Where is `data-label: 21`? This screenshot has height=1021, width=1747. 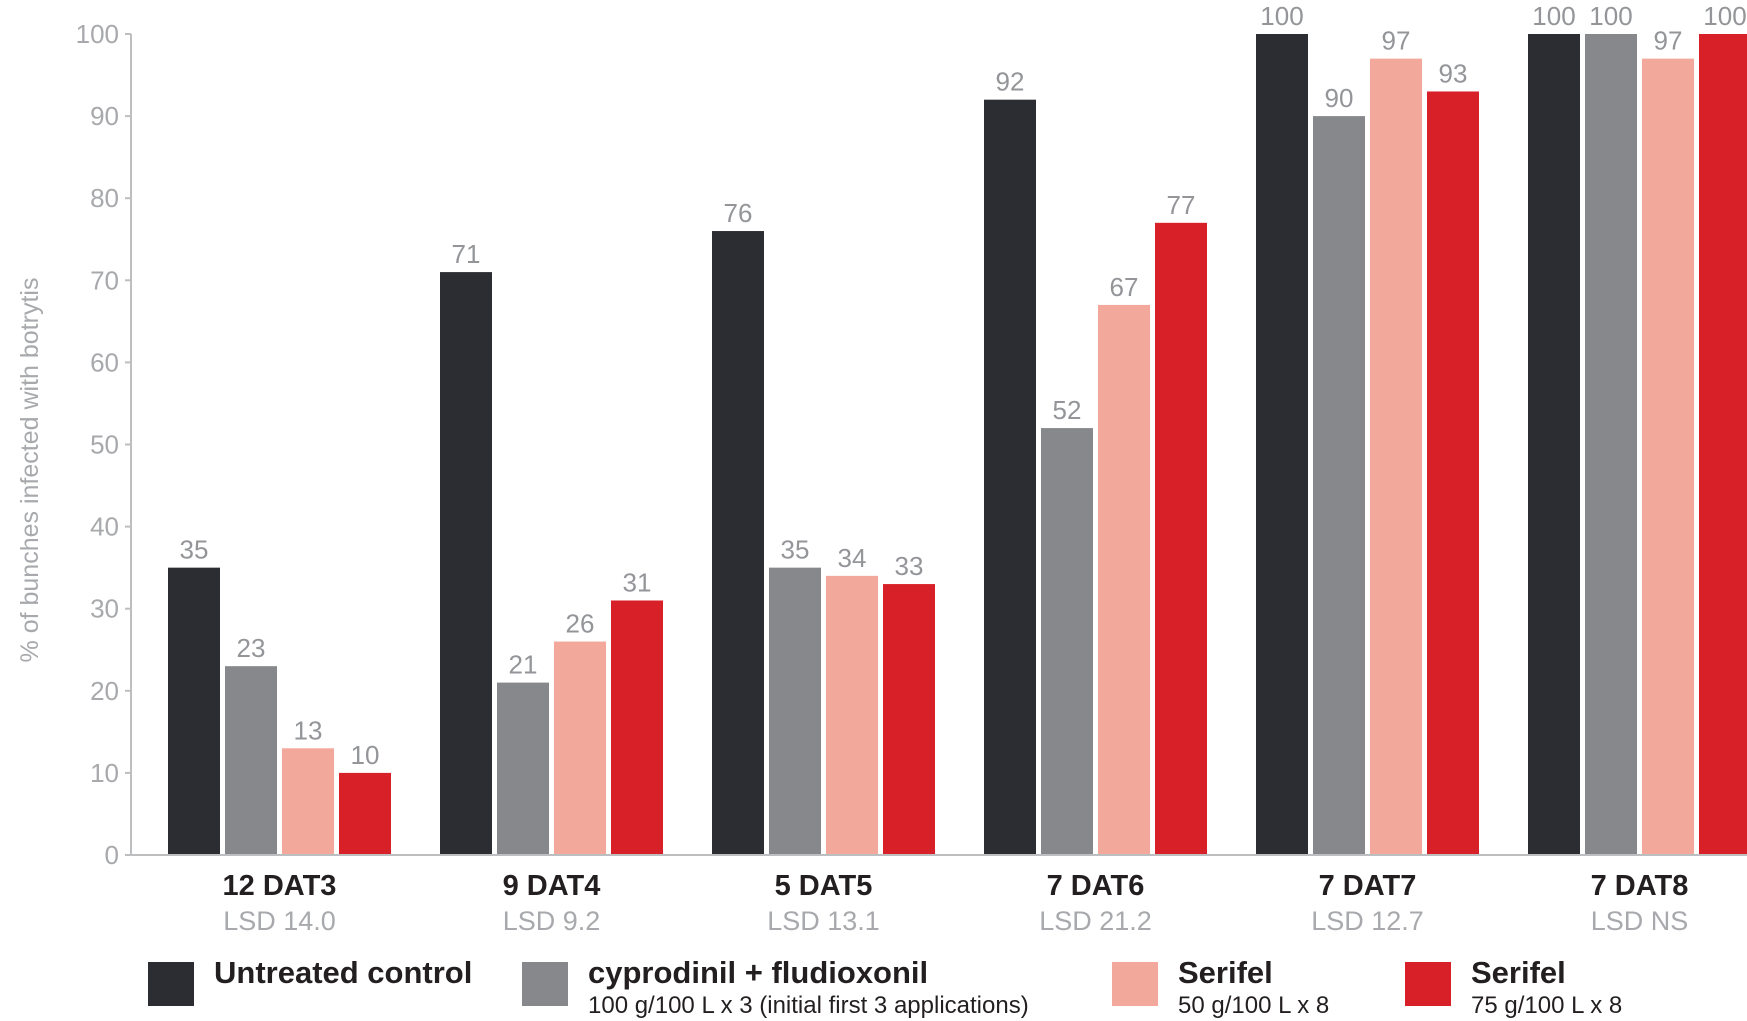 data-label: 21 is located at coordinates (523, 665).